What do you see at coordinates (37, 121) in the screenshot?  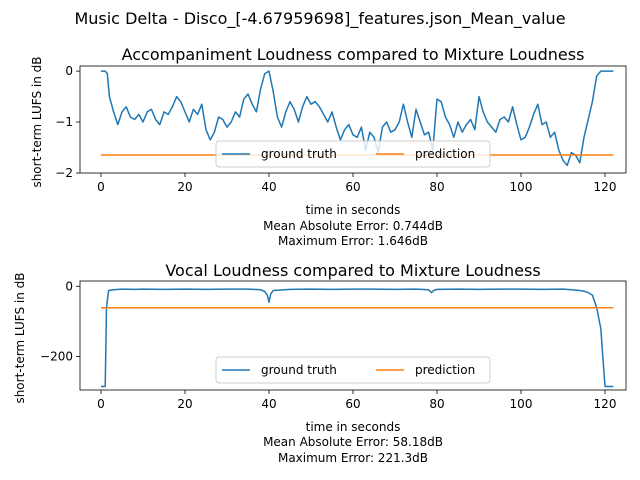 I see `accompaniment-ylabel: short-term LUFS in dB` at bounding box center [37, 121].